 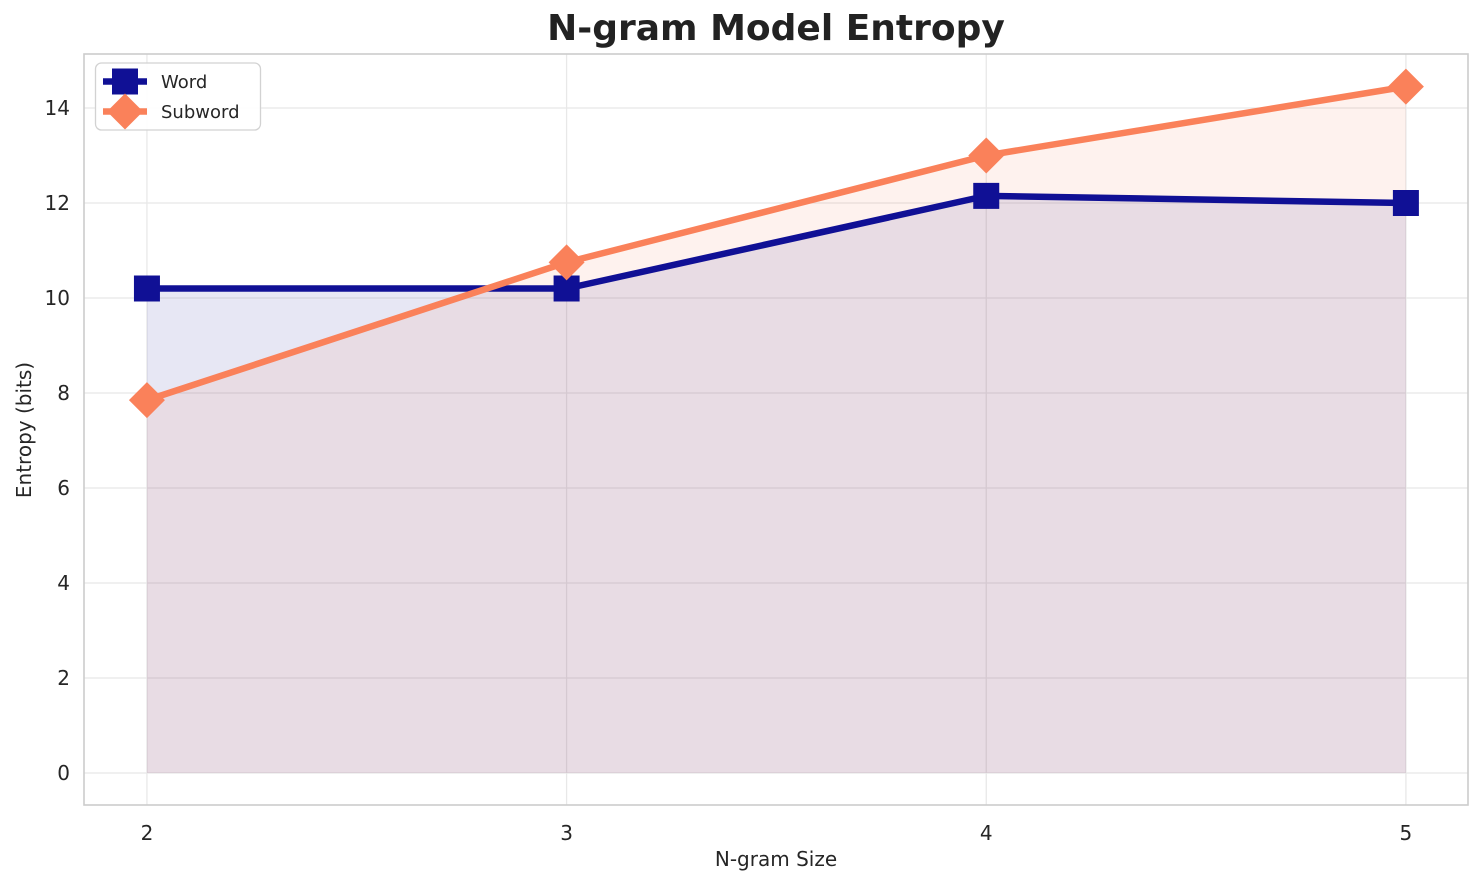 What do you see at coordinates (1406, 833) in the screenshot?
I see `x-tick-label: 5` at bounding box center [1406, 833].